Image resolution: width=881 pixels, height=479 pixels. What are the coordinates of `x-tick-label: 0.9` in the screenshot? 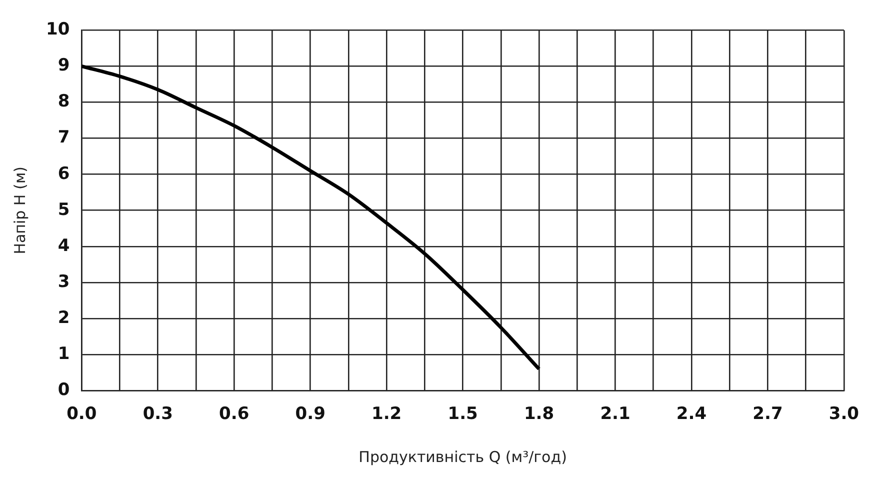 It's located at (310, 414).